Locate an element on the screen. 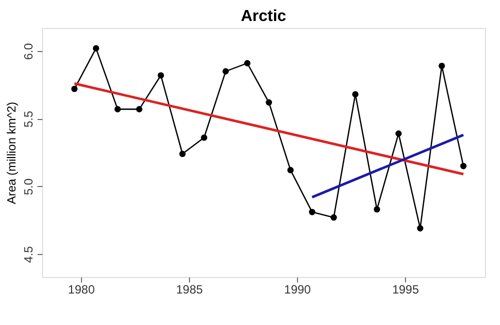 This screenshot has width=500, height=325. y-axis-title: Area (million km^2) is located at coordinates (11, 153).